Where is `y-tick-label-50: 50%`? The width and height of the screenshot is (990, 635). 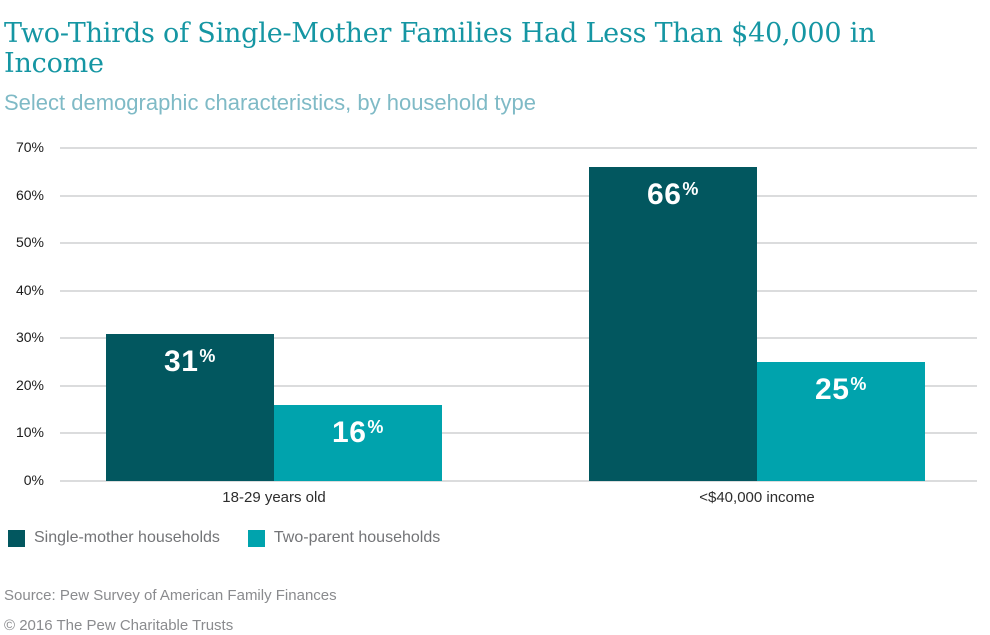
y-tick-label-50: 50% is located at coordinates (29, 242).